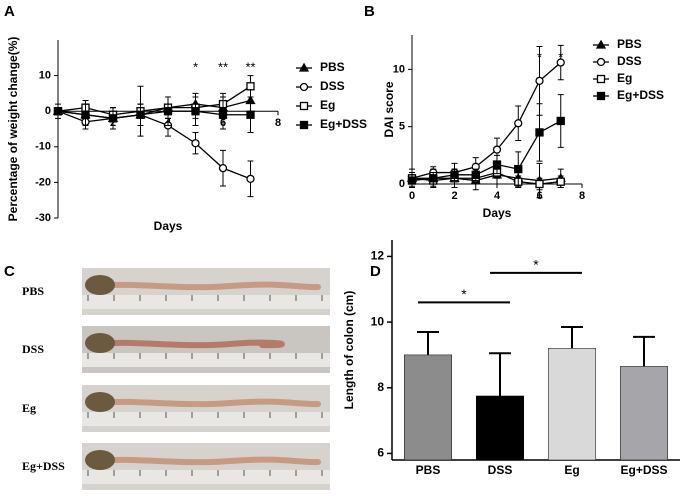  Describe the element at coordinates (454, 196) in the screenshot. I see `x-tick-label: 2` at that location.